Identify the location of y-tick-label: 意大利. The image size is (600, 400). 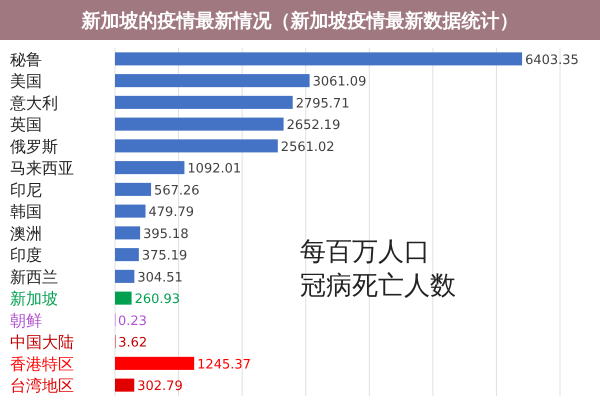
(33, 102).